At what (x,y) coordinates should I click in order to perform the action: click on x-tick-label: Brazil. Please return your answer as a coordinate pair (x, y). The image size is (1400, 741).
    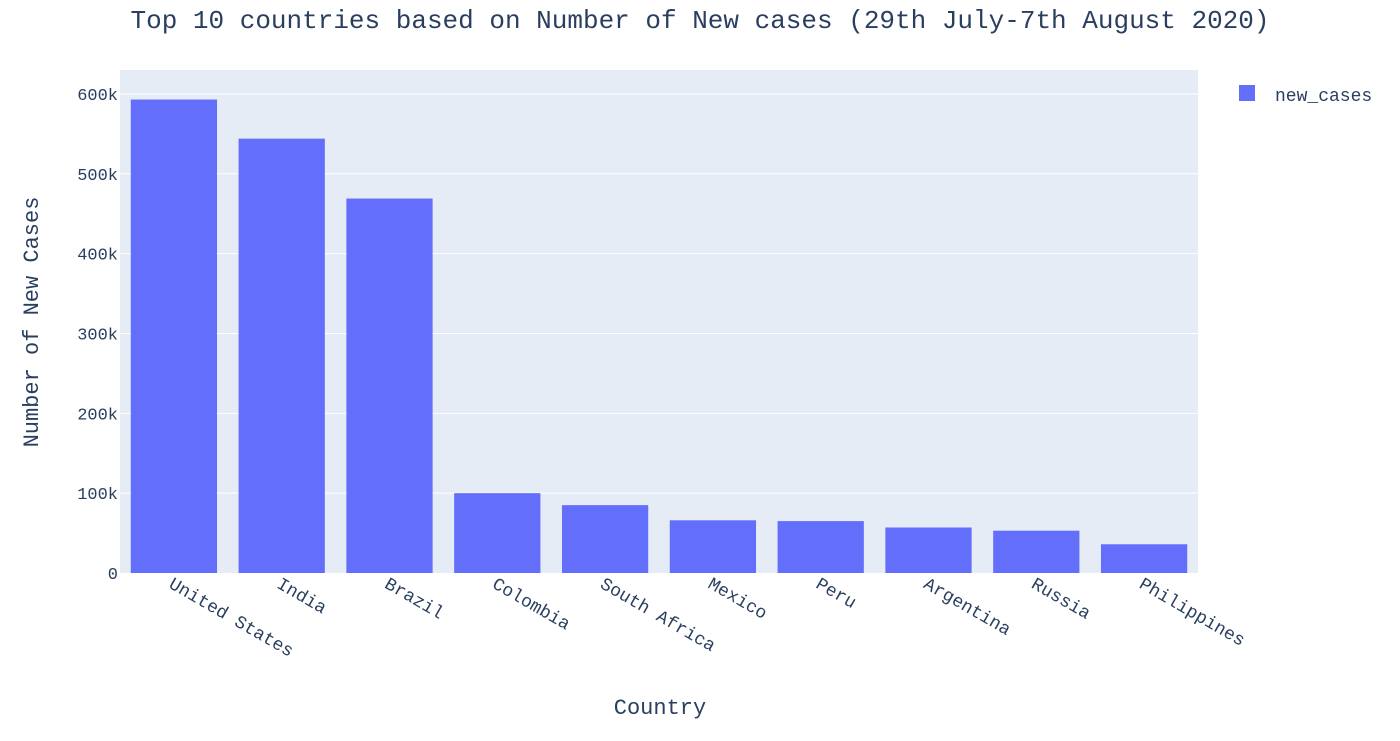
    Looking at the image, I should click on (414, 600).